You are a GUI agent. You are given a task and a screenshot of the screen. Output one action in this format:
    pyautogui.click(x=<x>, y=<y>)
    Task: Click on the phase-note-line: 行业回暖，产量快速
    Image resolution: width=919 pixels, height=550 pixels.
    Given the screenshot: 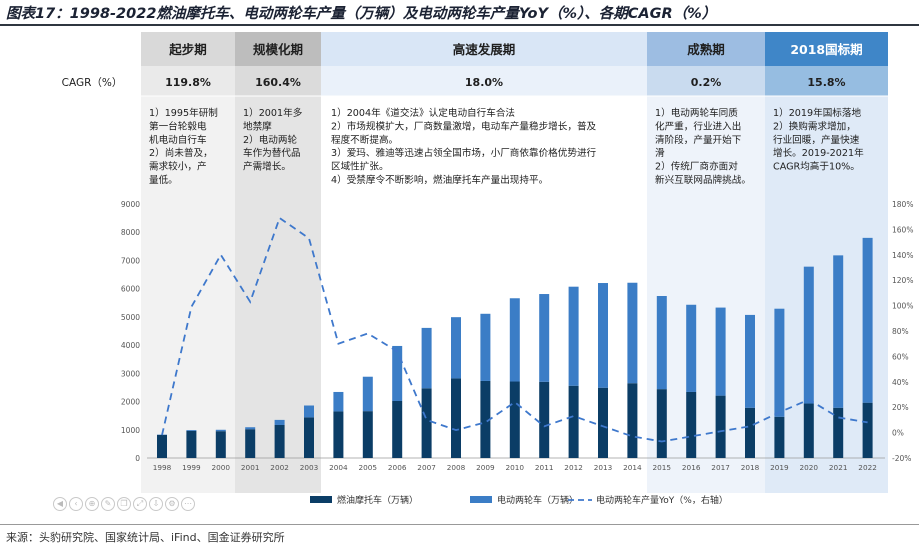 What is the action you would take?
    pyautogui.click(x=816, y=140)
    